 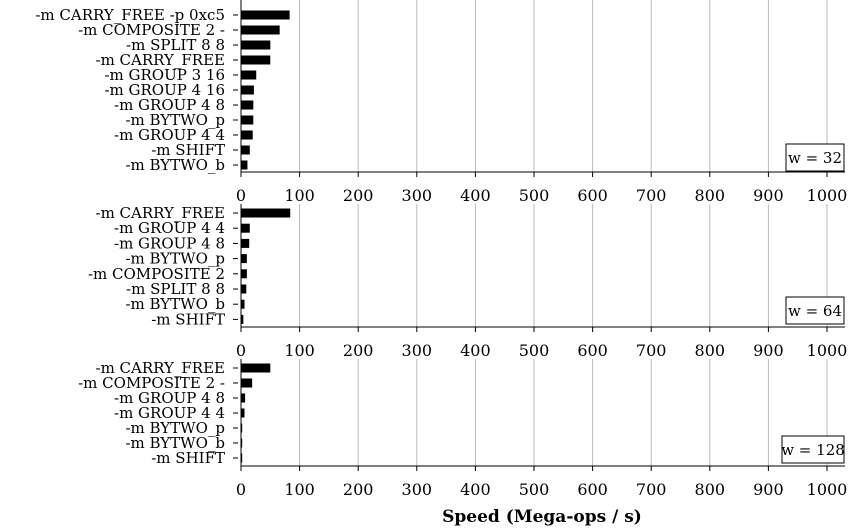 I want to click on chart-2-panel-label: w = 64, so click(x=815, y=311).